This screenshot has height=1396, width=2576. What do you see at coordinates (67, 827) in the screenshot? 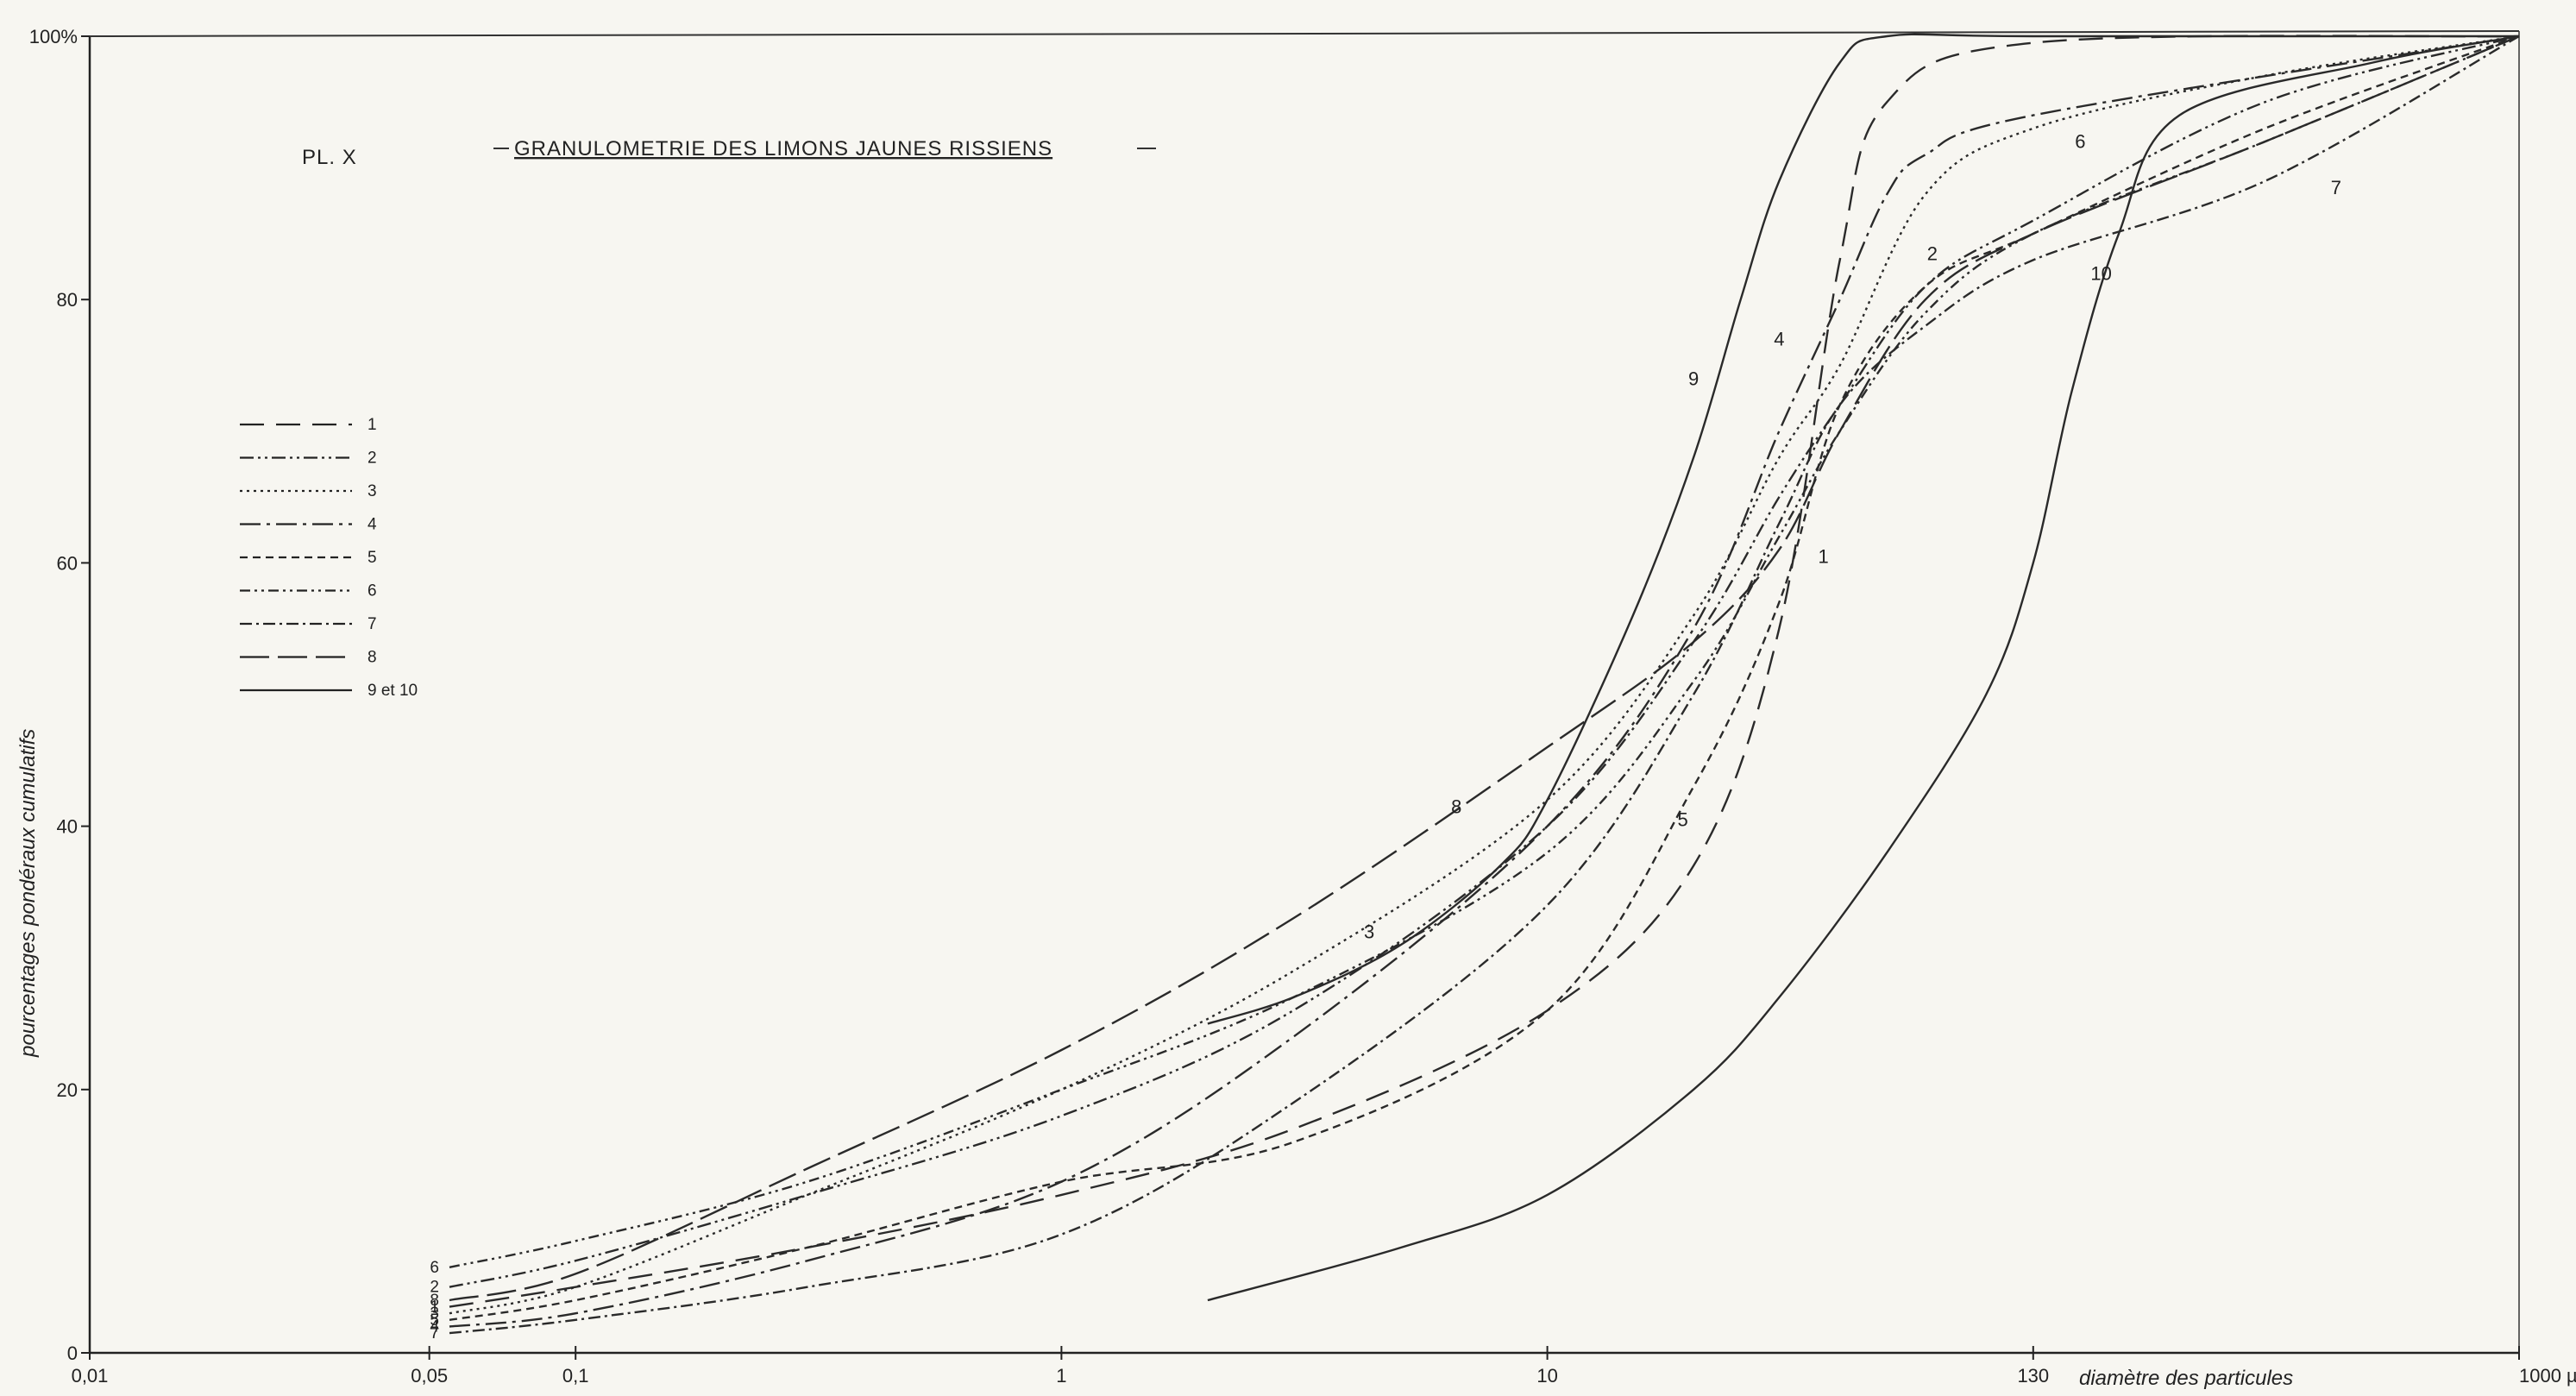
I see `y-tick-label: 40` at bounding box center [67, 827].